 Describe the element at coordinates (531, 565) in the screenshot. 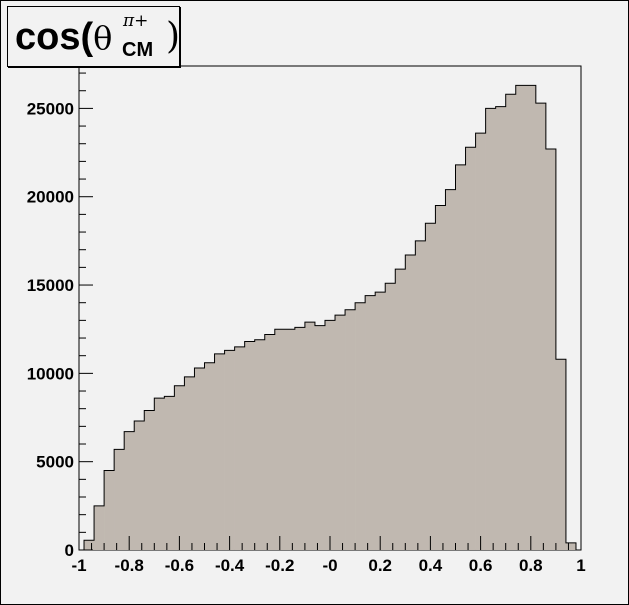

I see `x-tick-label: 0.8` at that location.